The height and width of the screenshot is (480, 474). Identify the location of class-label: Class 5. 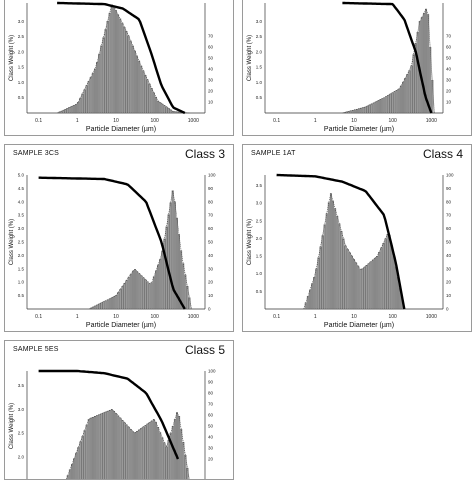
(205, 350).